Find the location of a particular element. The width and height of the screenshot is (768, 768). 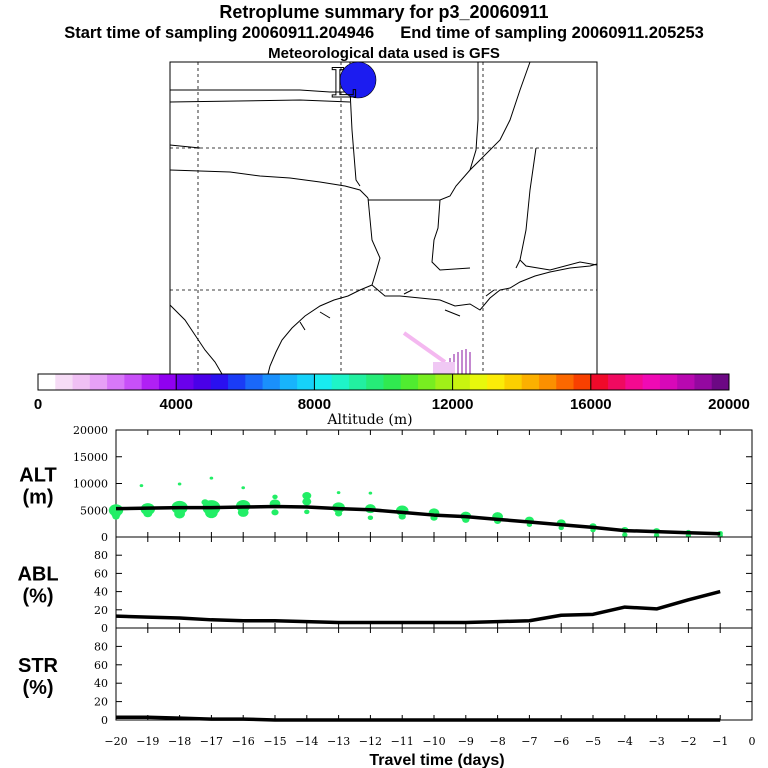

met-data-label: Meteorological data used is GFS is located at coordinates (384, 53).